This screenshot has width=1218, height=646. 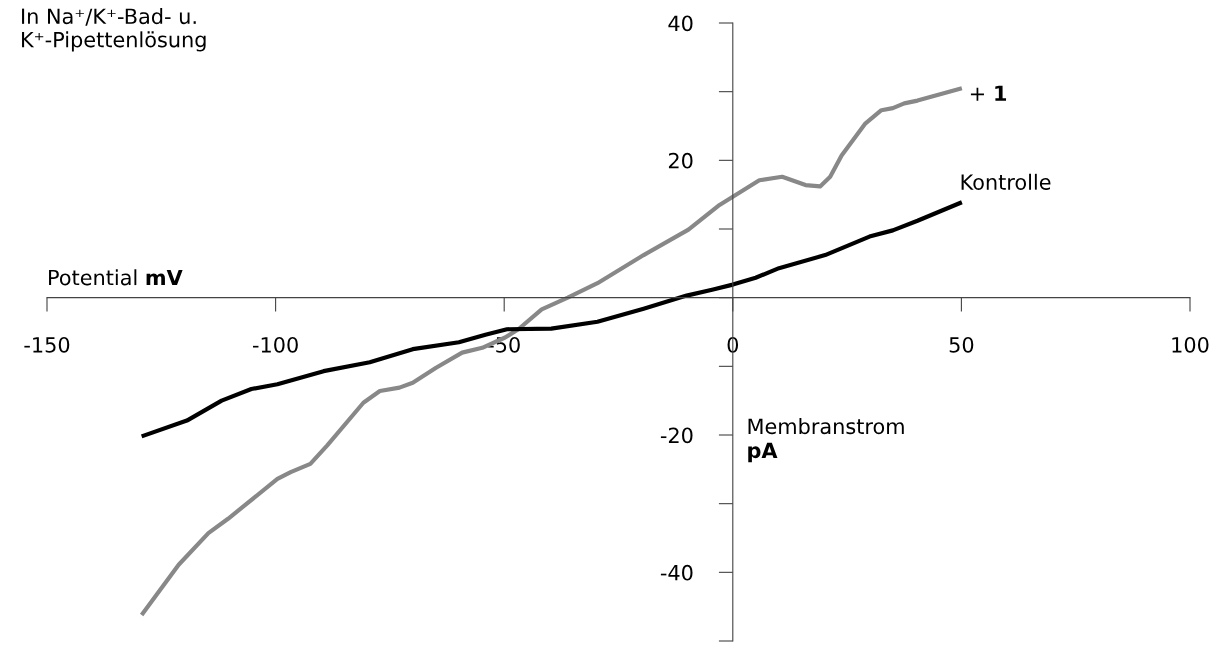 I want to click on y-tick-label: -40, so click(x=676, y=572).